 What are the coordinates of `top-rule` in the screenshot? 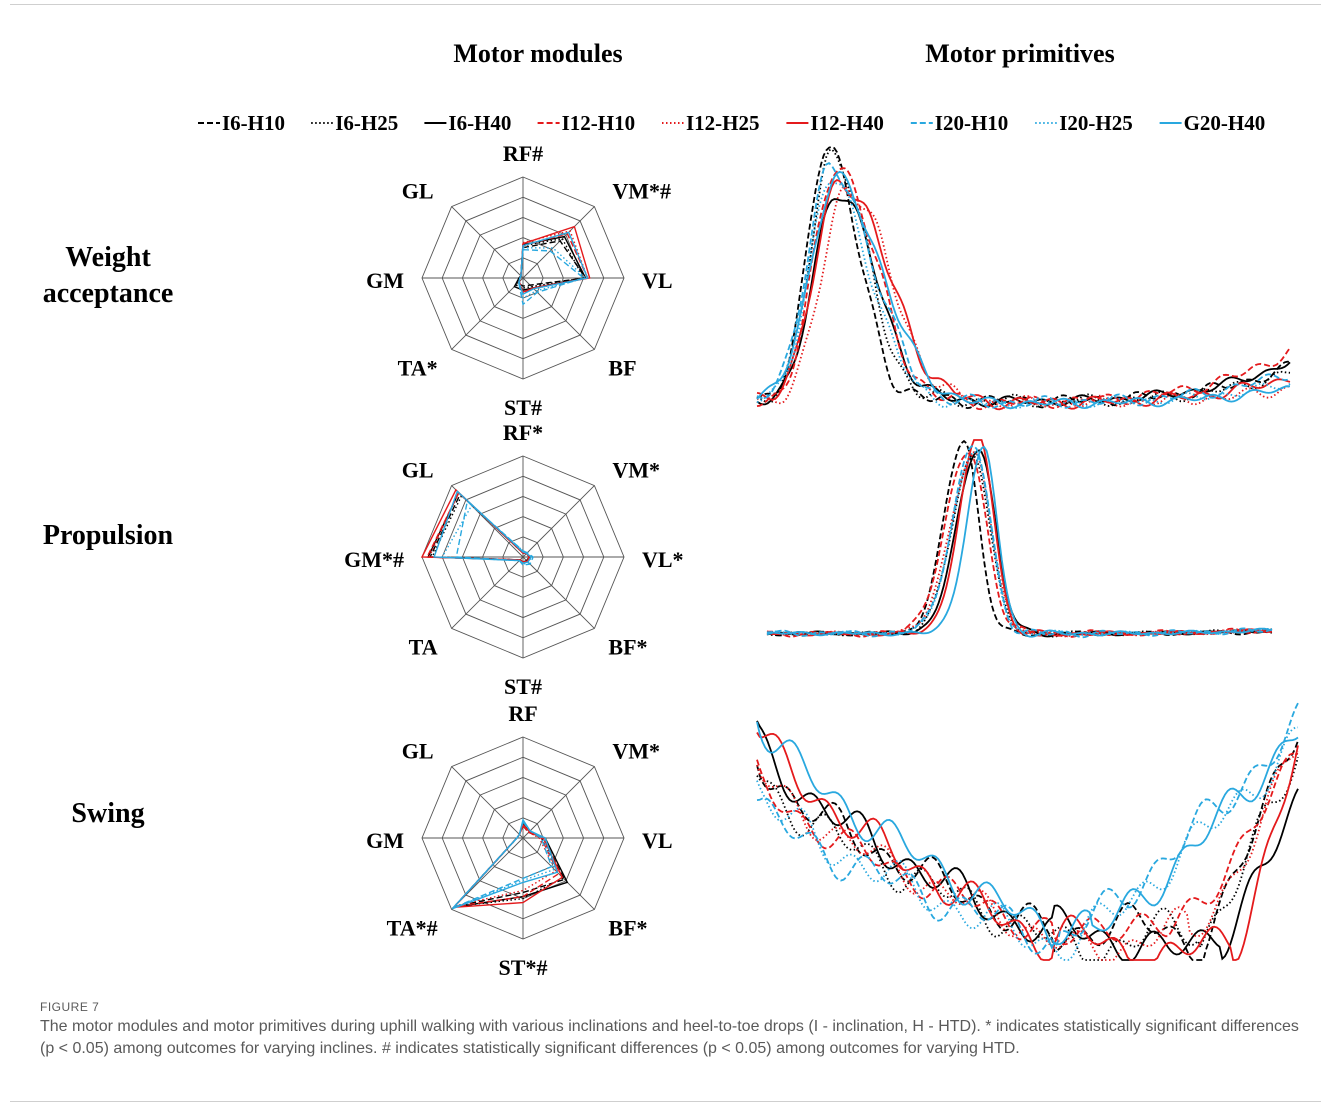 It's located at (665, 4).